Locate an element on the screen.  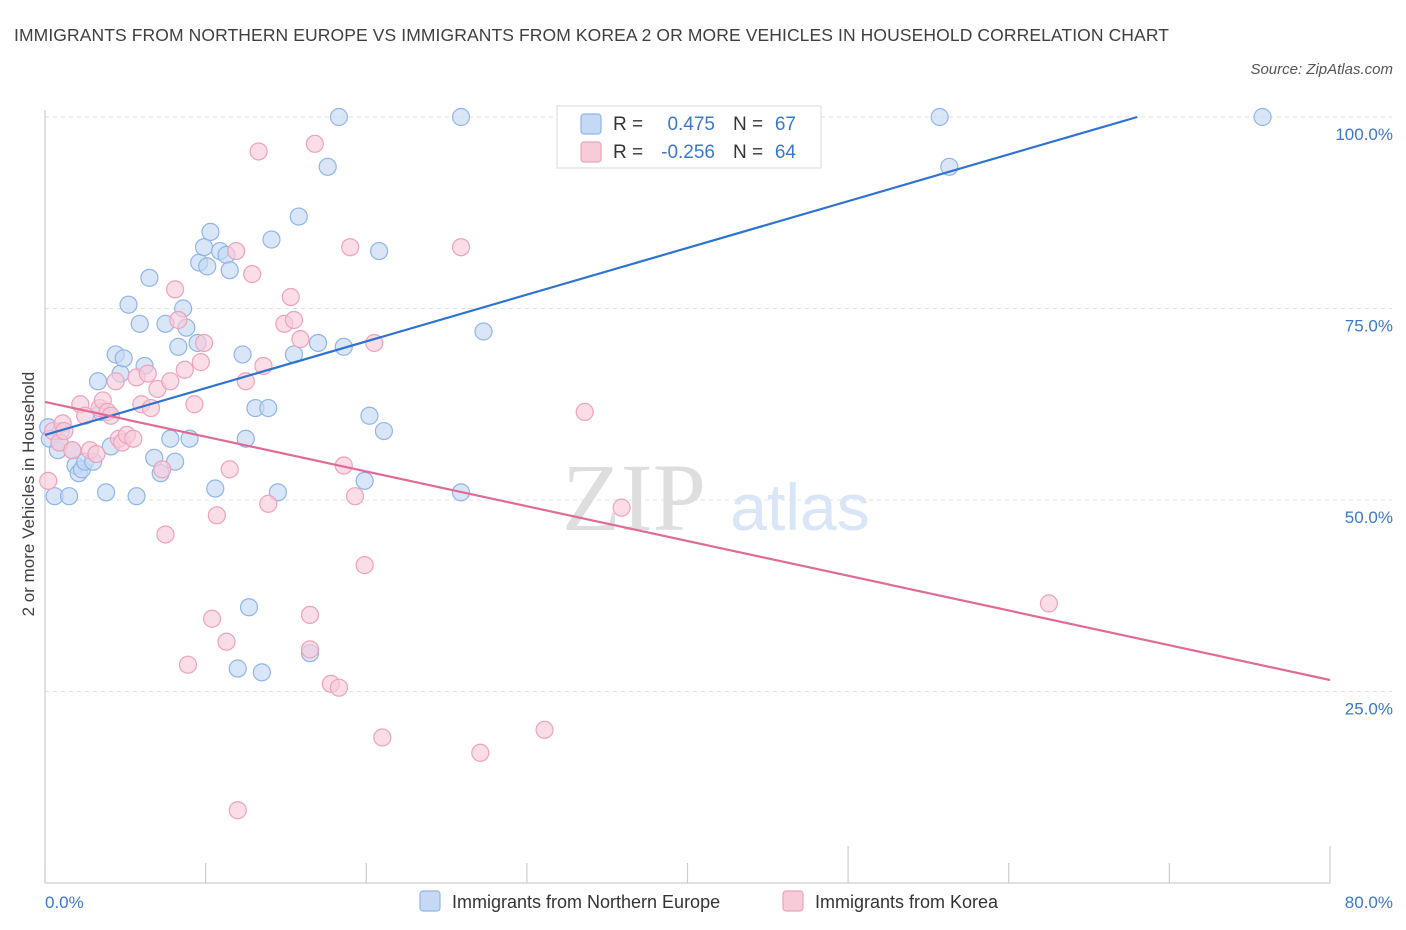
watermark: ZIP atlas is located at coordinates (716, 497).